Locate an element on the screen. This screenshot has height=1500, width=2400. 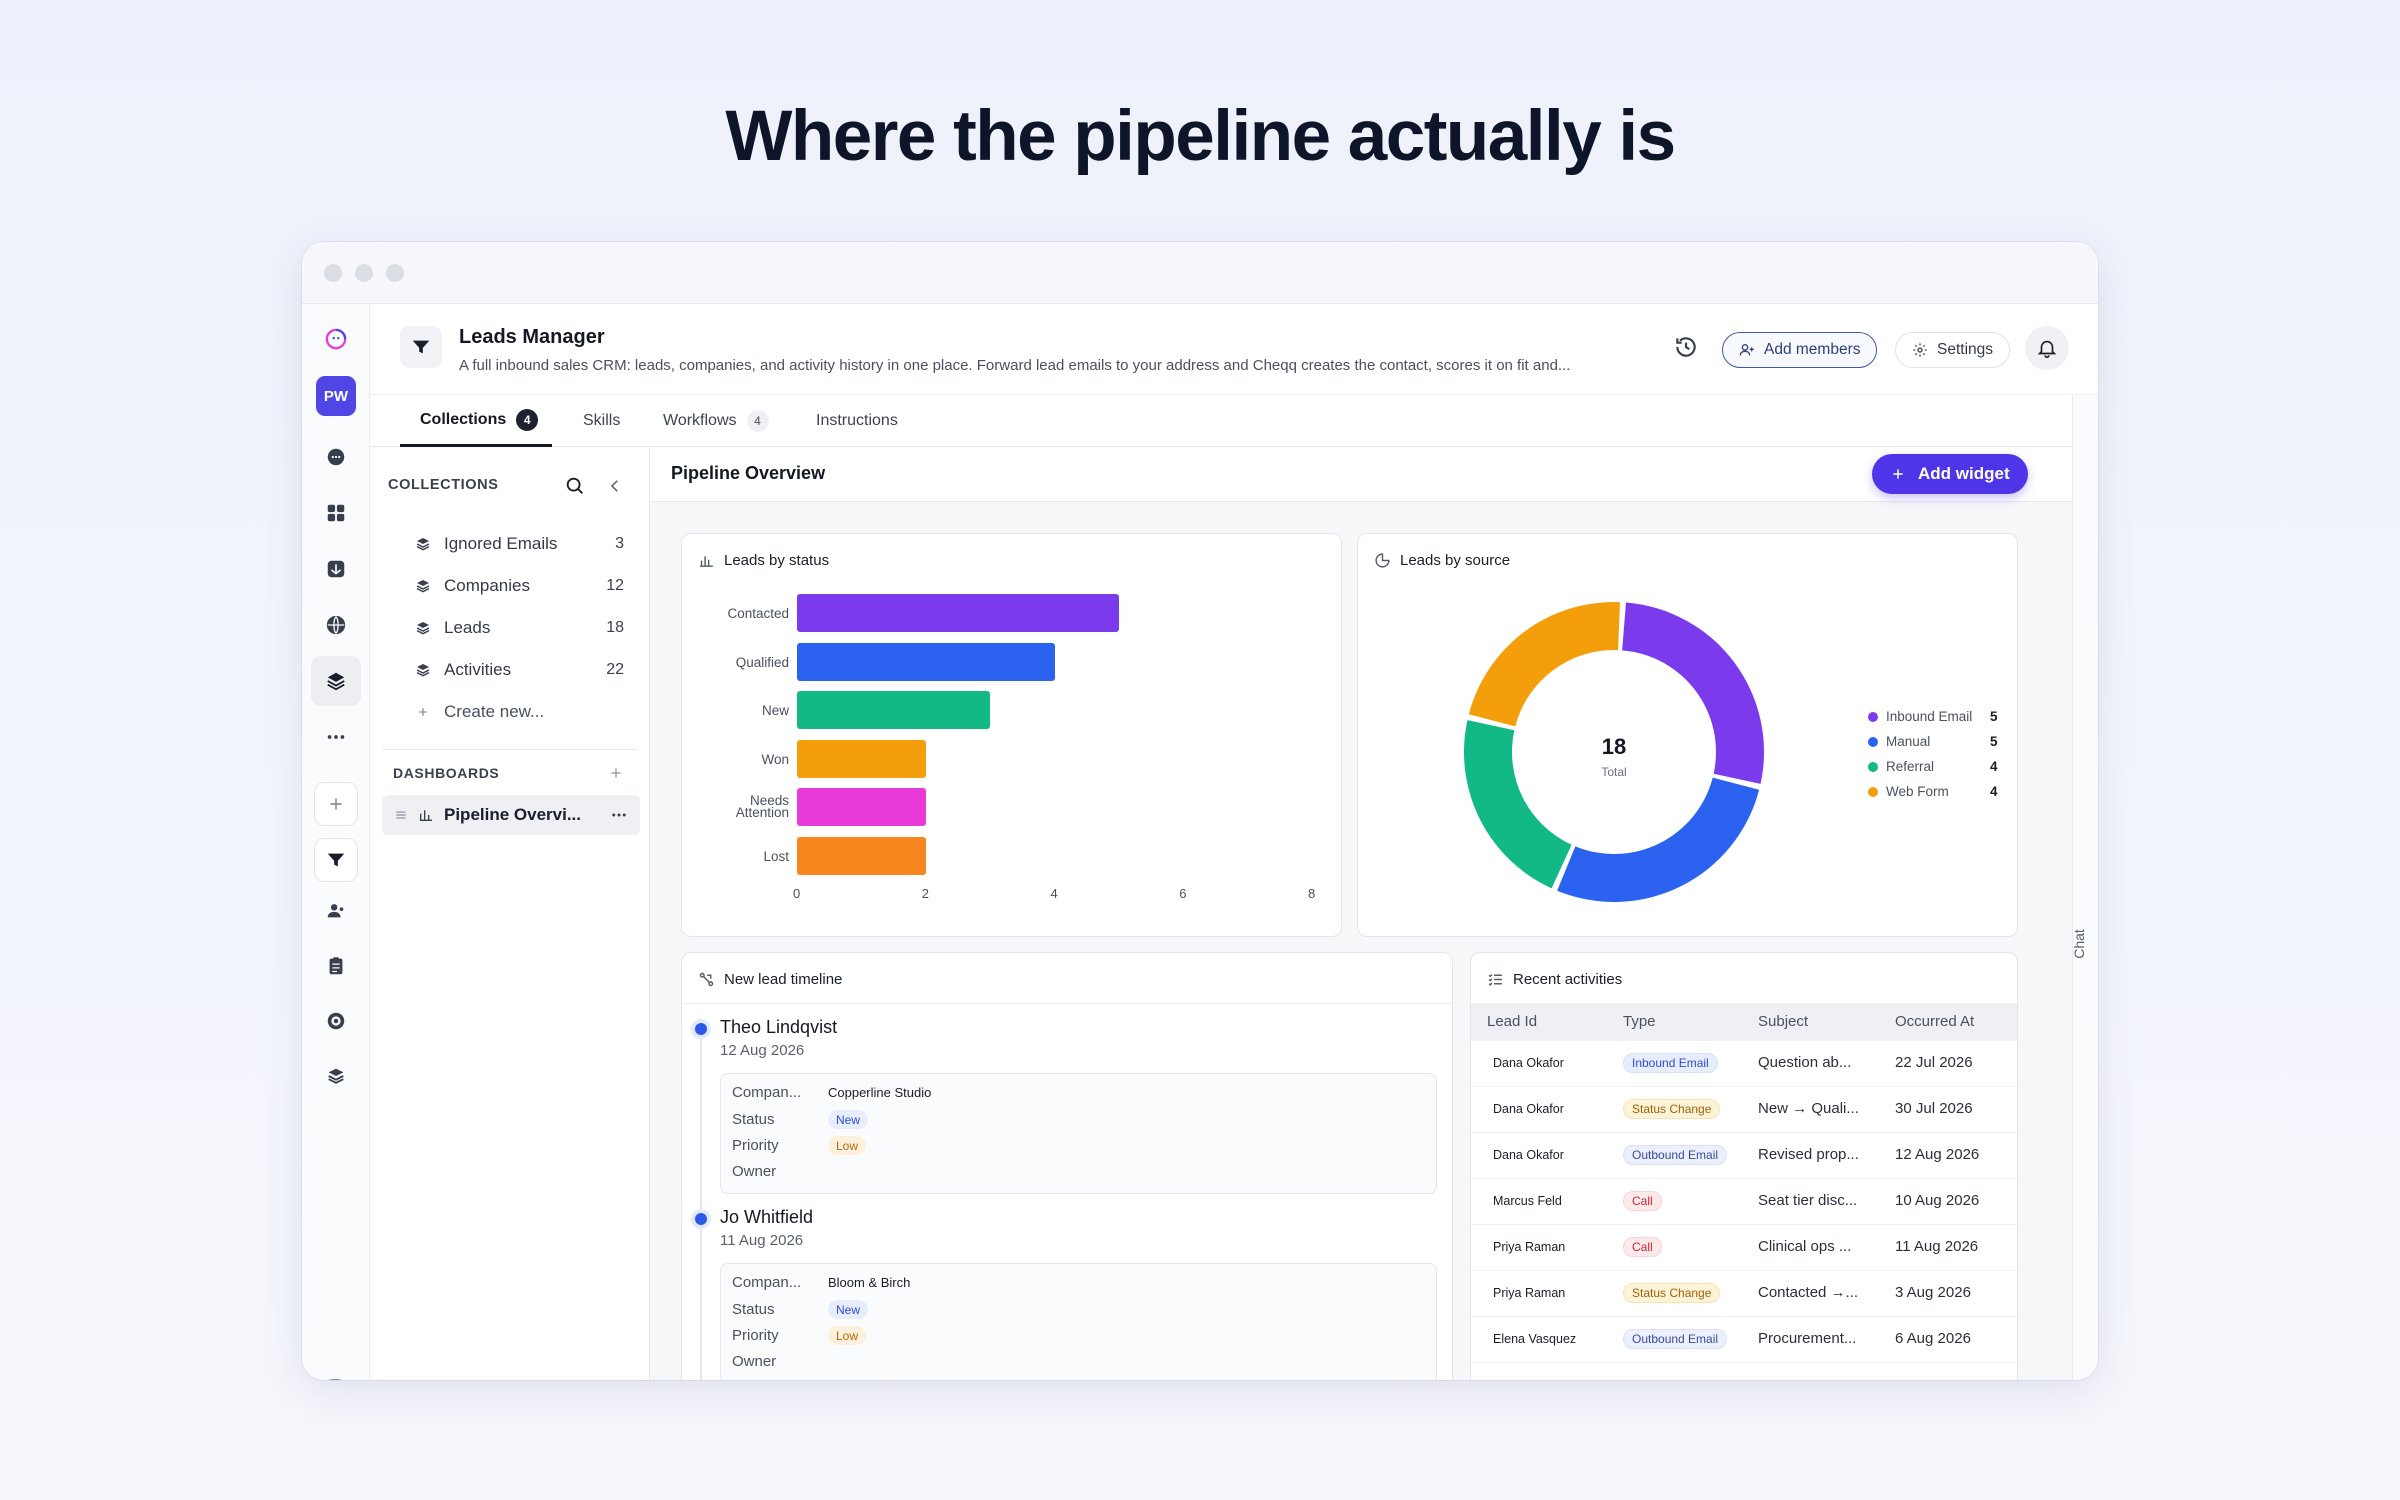
collapse-panel-icon is located at coordinates (615, 486).